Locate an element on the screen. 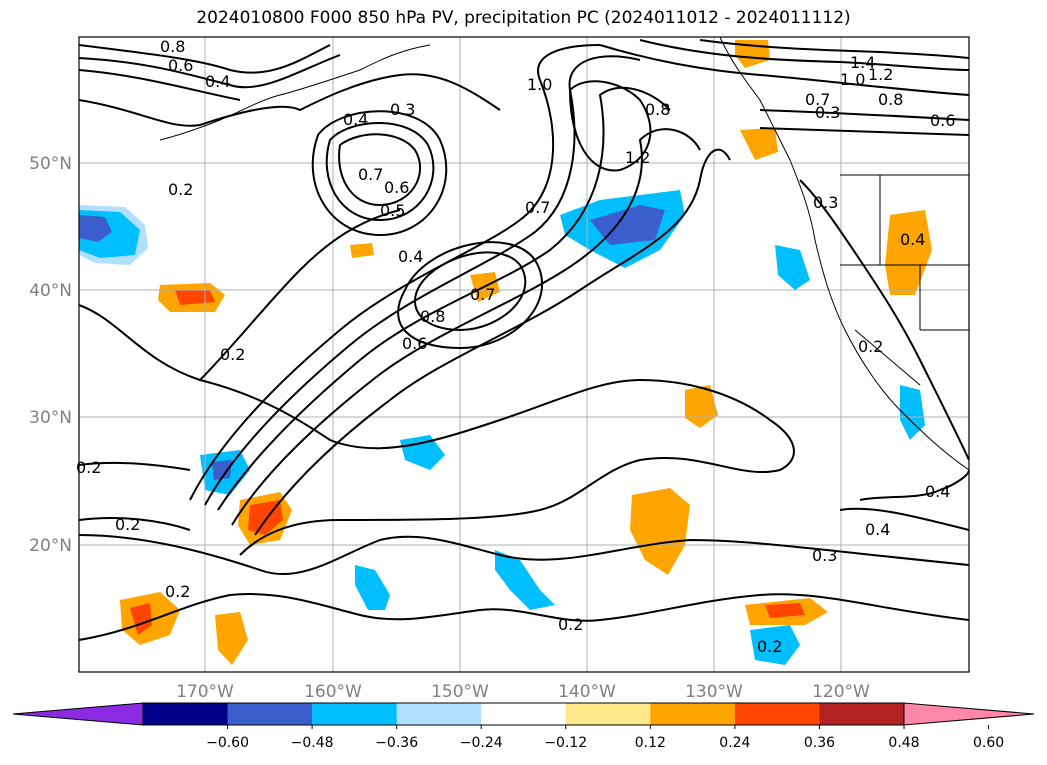  lon-label-160w: 160°W is located at coordinates (333, 692).